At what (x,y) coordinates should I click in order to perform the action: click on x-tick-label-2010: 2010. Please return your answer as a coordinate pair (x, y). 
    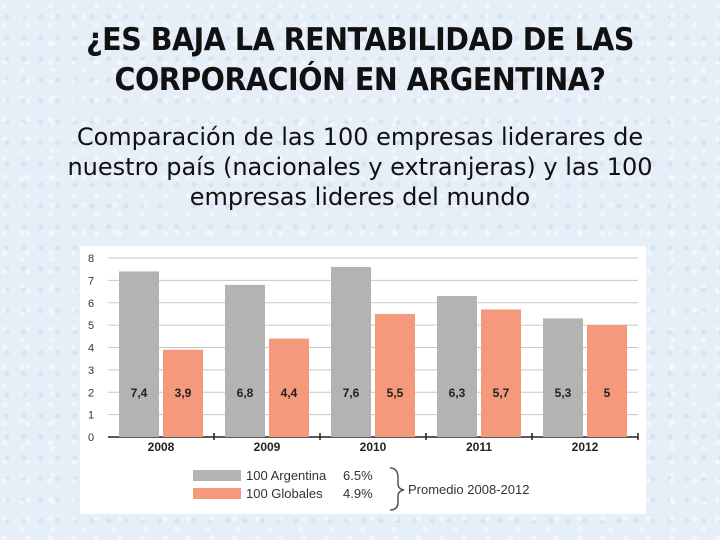
    Looking at the image, I should click on (373, 447).